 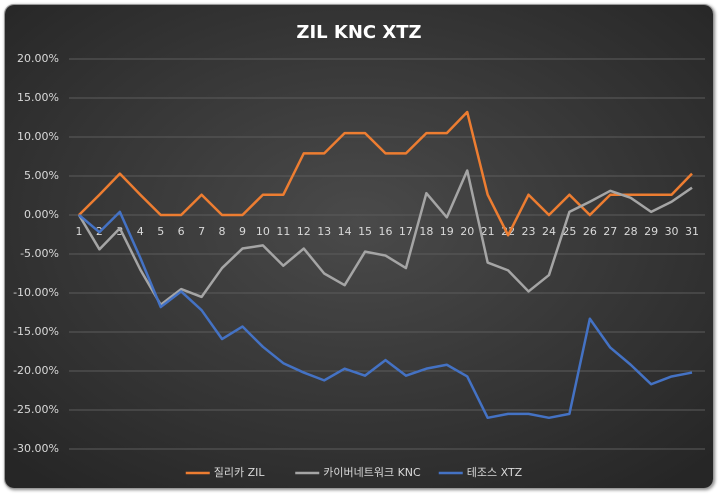 What do you see at coordinates (201, 231) in the screenshot?
I see `x-tick-label: 7` at bounding box center [201, 231].